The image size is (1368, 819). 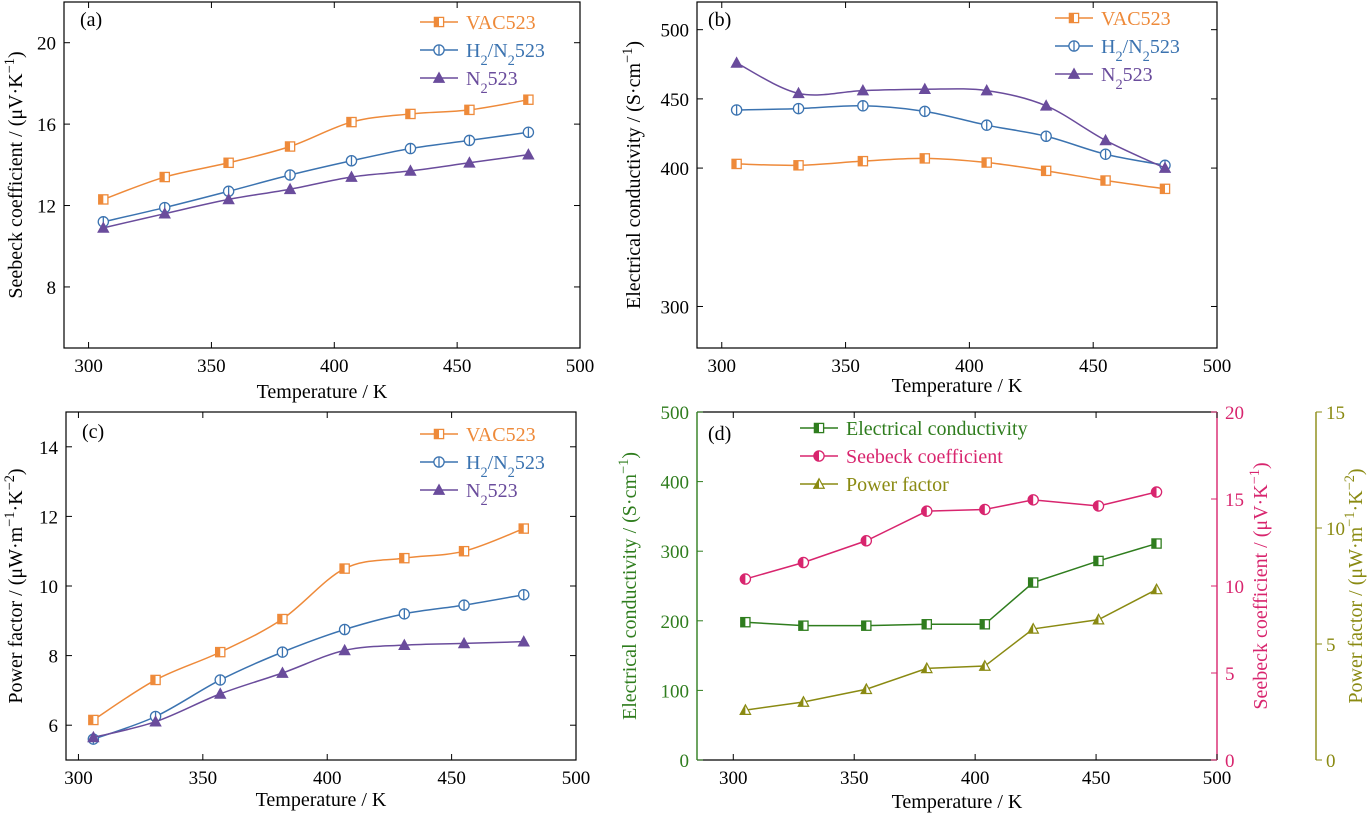 I want to click on y-tick-label: 300, so click(x=675, y=307).